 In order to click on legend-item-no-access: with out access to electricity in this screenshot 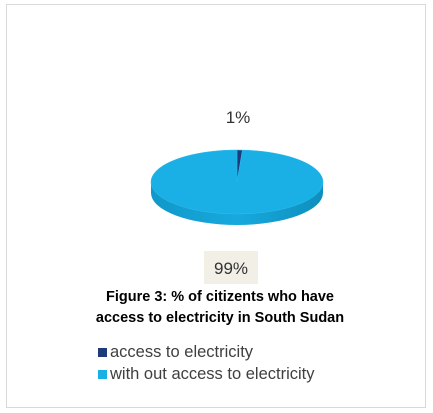, I will do `click(206, 374)`.